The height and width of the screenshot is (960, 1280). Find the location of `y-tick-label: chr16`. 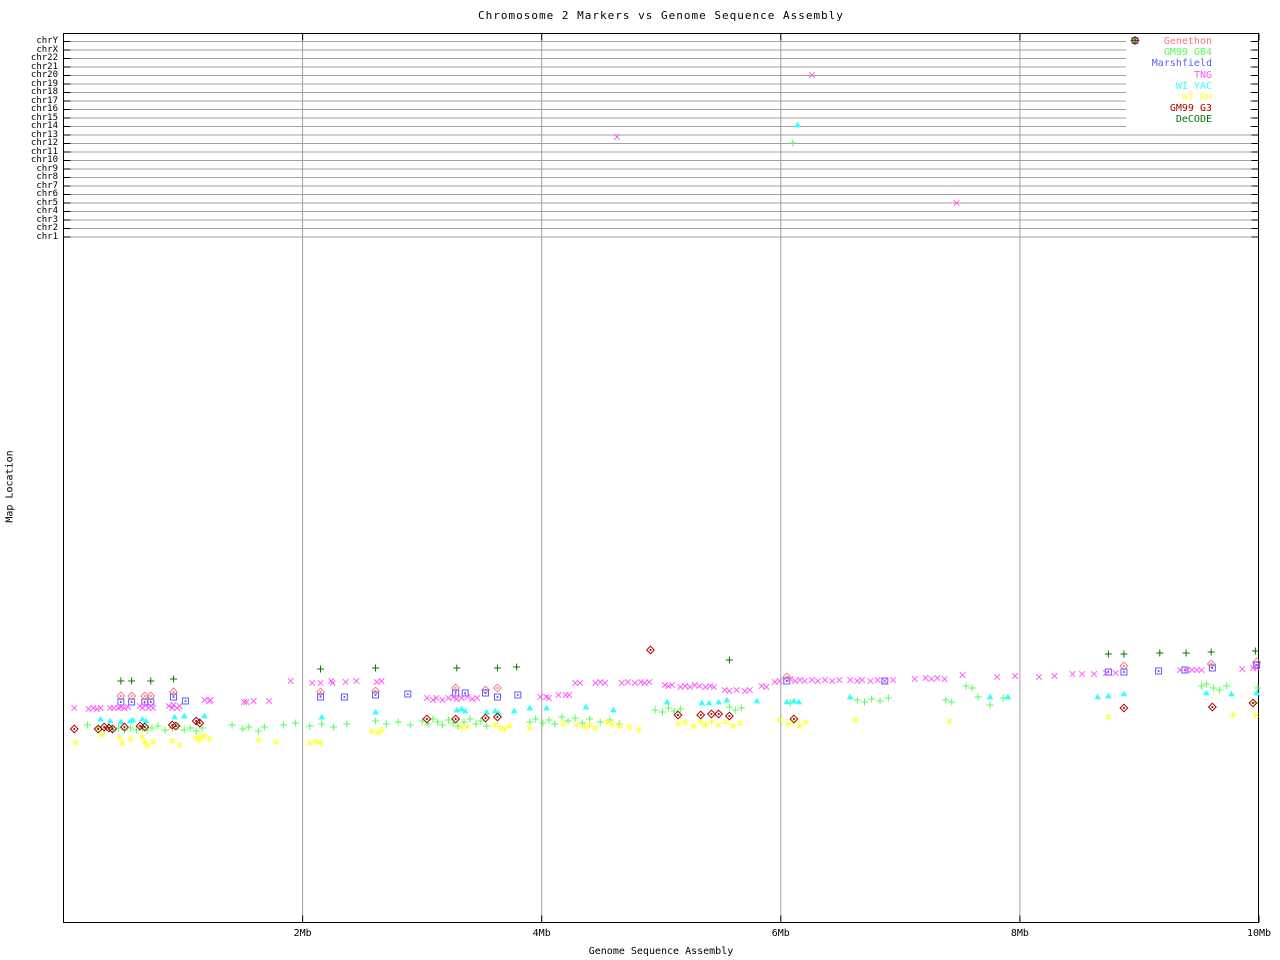

y-tick-label: chr16 is located at coordinates (44, 109).